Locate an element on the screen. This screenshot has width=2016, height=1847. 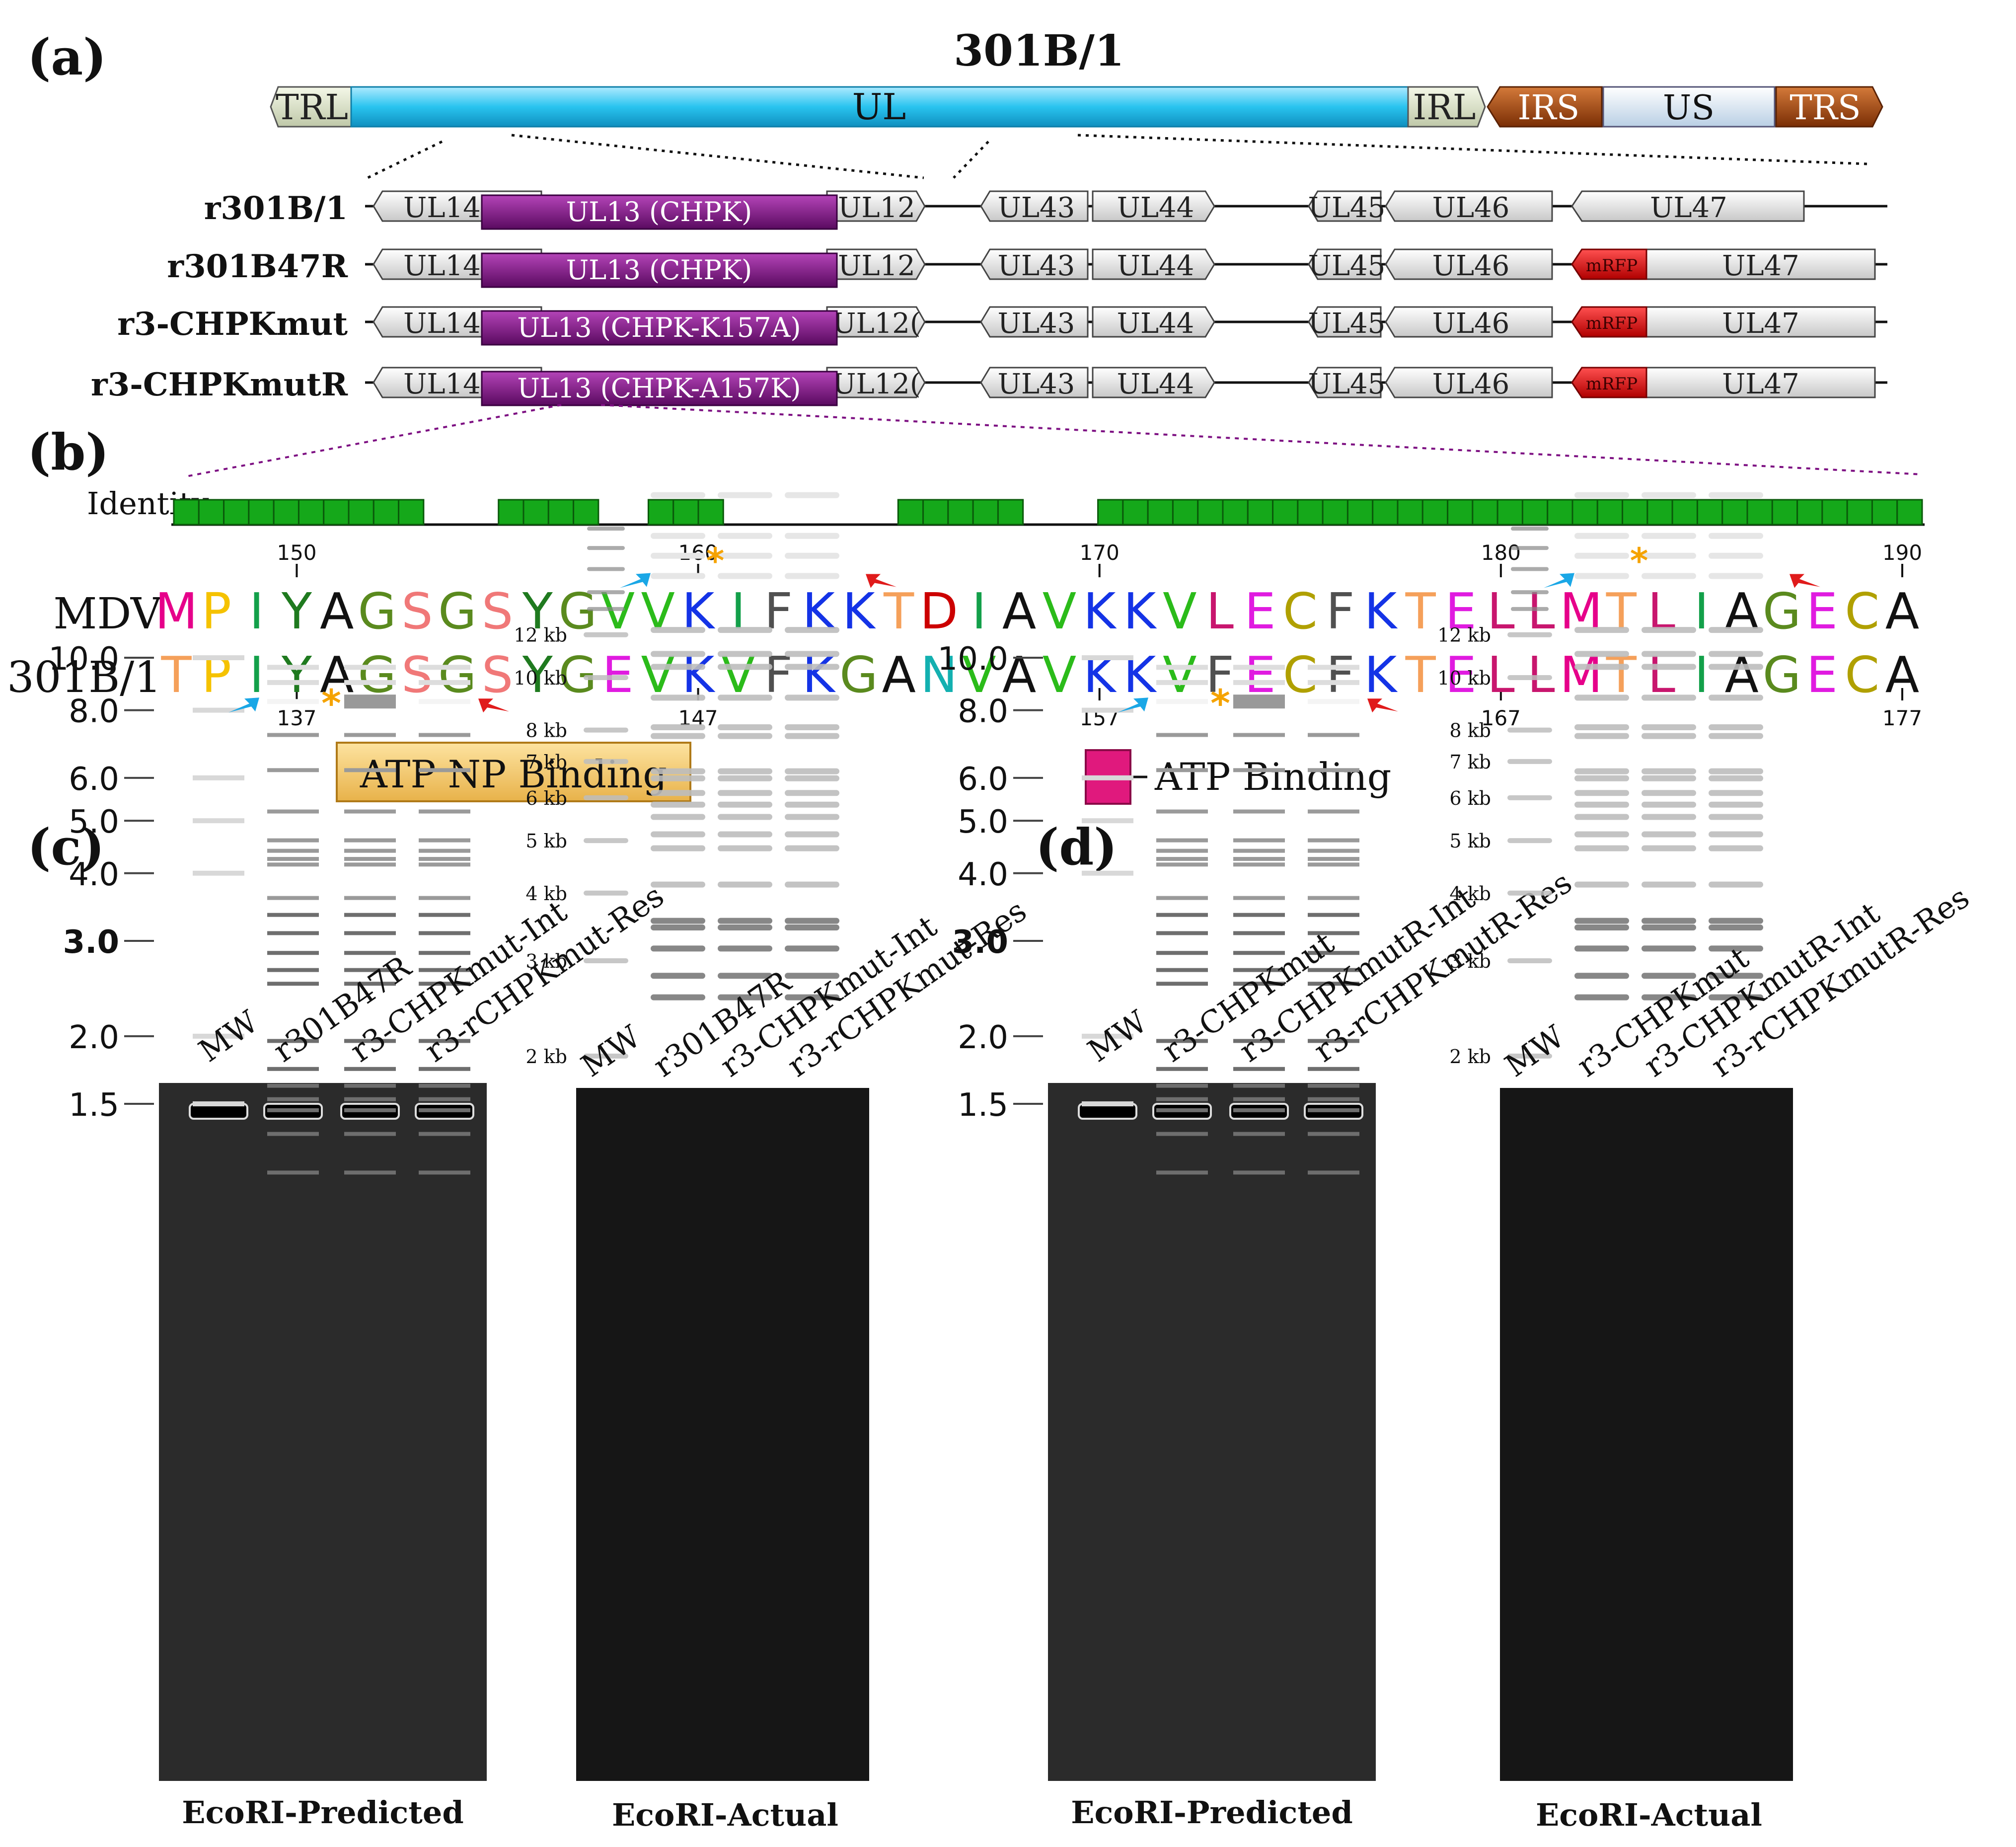
marker-label: 12 kb is located at coordinates (1464, 635).